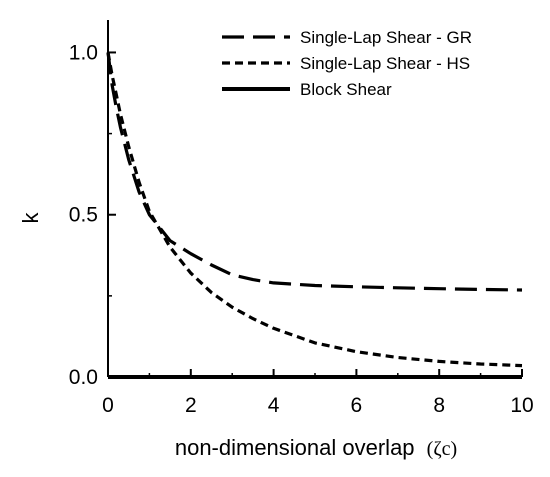  What do you see at coordinates (385, 63) in the screenshot?
I see `legend-label-2: Single-Lap Shear - HS` at bounding box center [385, 63].